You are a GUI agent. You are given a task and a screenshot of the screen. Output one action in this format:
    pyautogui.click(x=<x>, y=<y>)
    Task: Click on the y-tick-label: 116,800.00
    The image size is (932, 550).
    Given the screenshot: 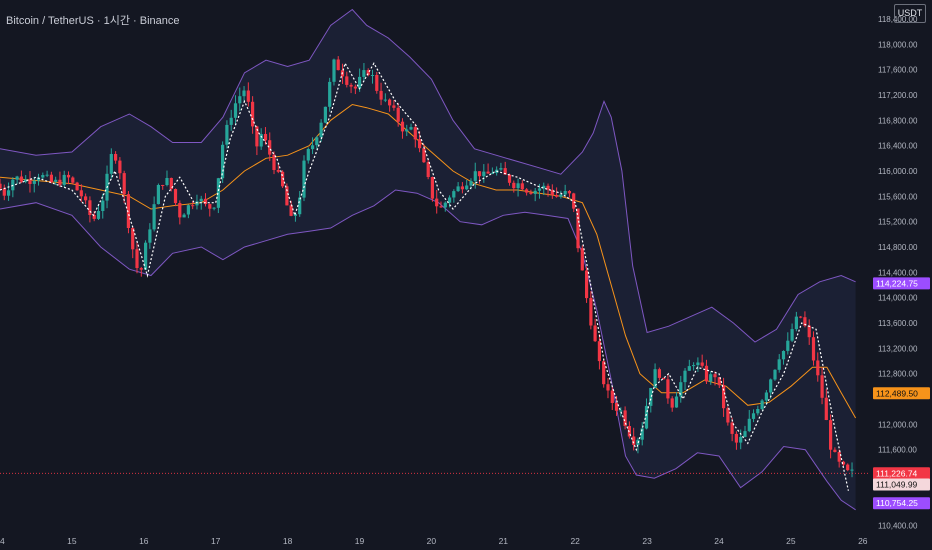 What is the action you would take?
    pyautogui.click(x=898, y=120)
    